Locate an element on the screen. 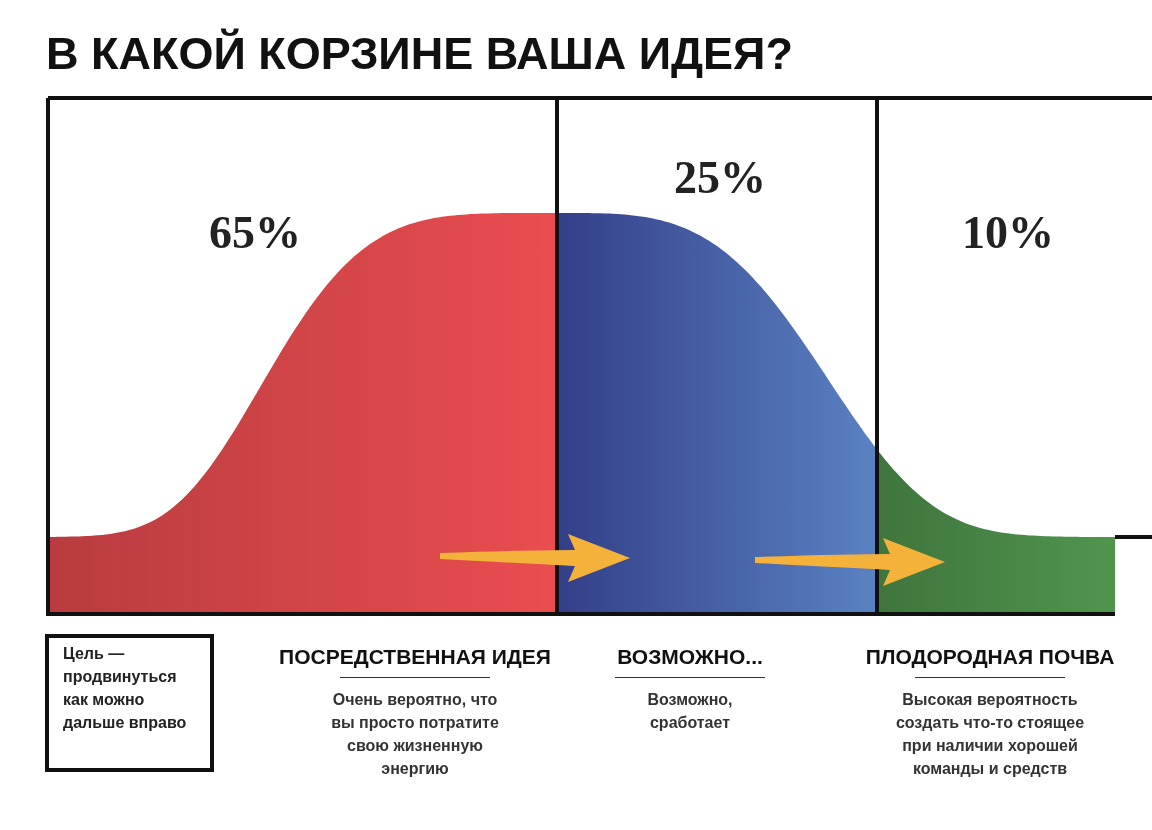 The image size is (1152, 830). text: В КАКОЙ КОРЗИНЕ ВАША ИДЕЯ? is located at coordinates (419, 54).